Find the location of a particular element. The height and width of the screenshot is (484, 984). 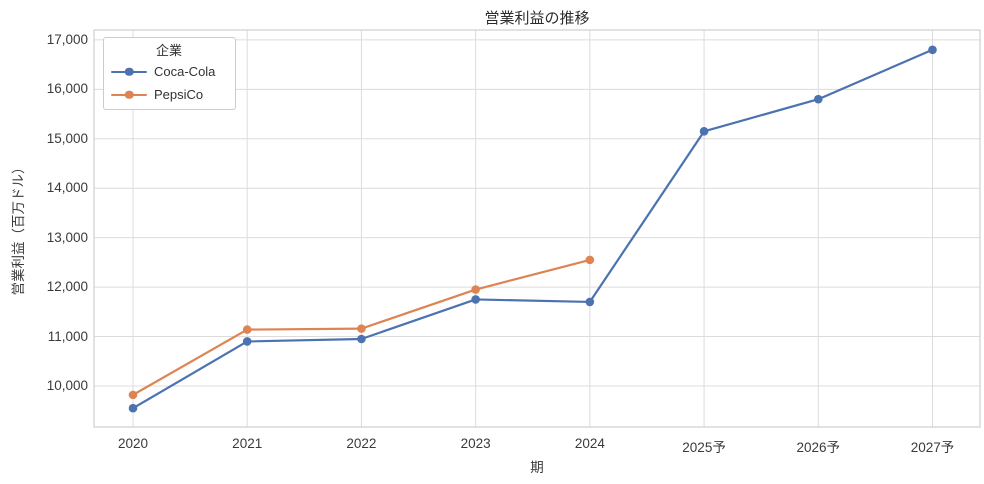

chart-title: 営業利益の推移 is located at coordinates (537, 18).